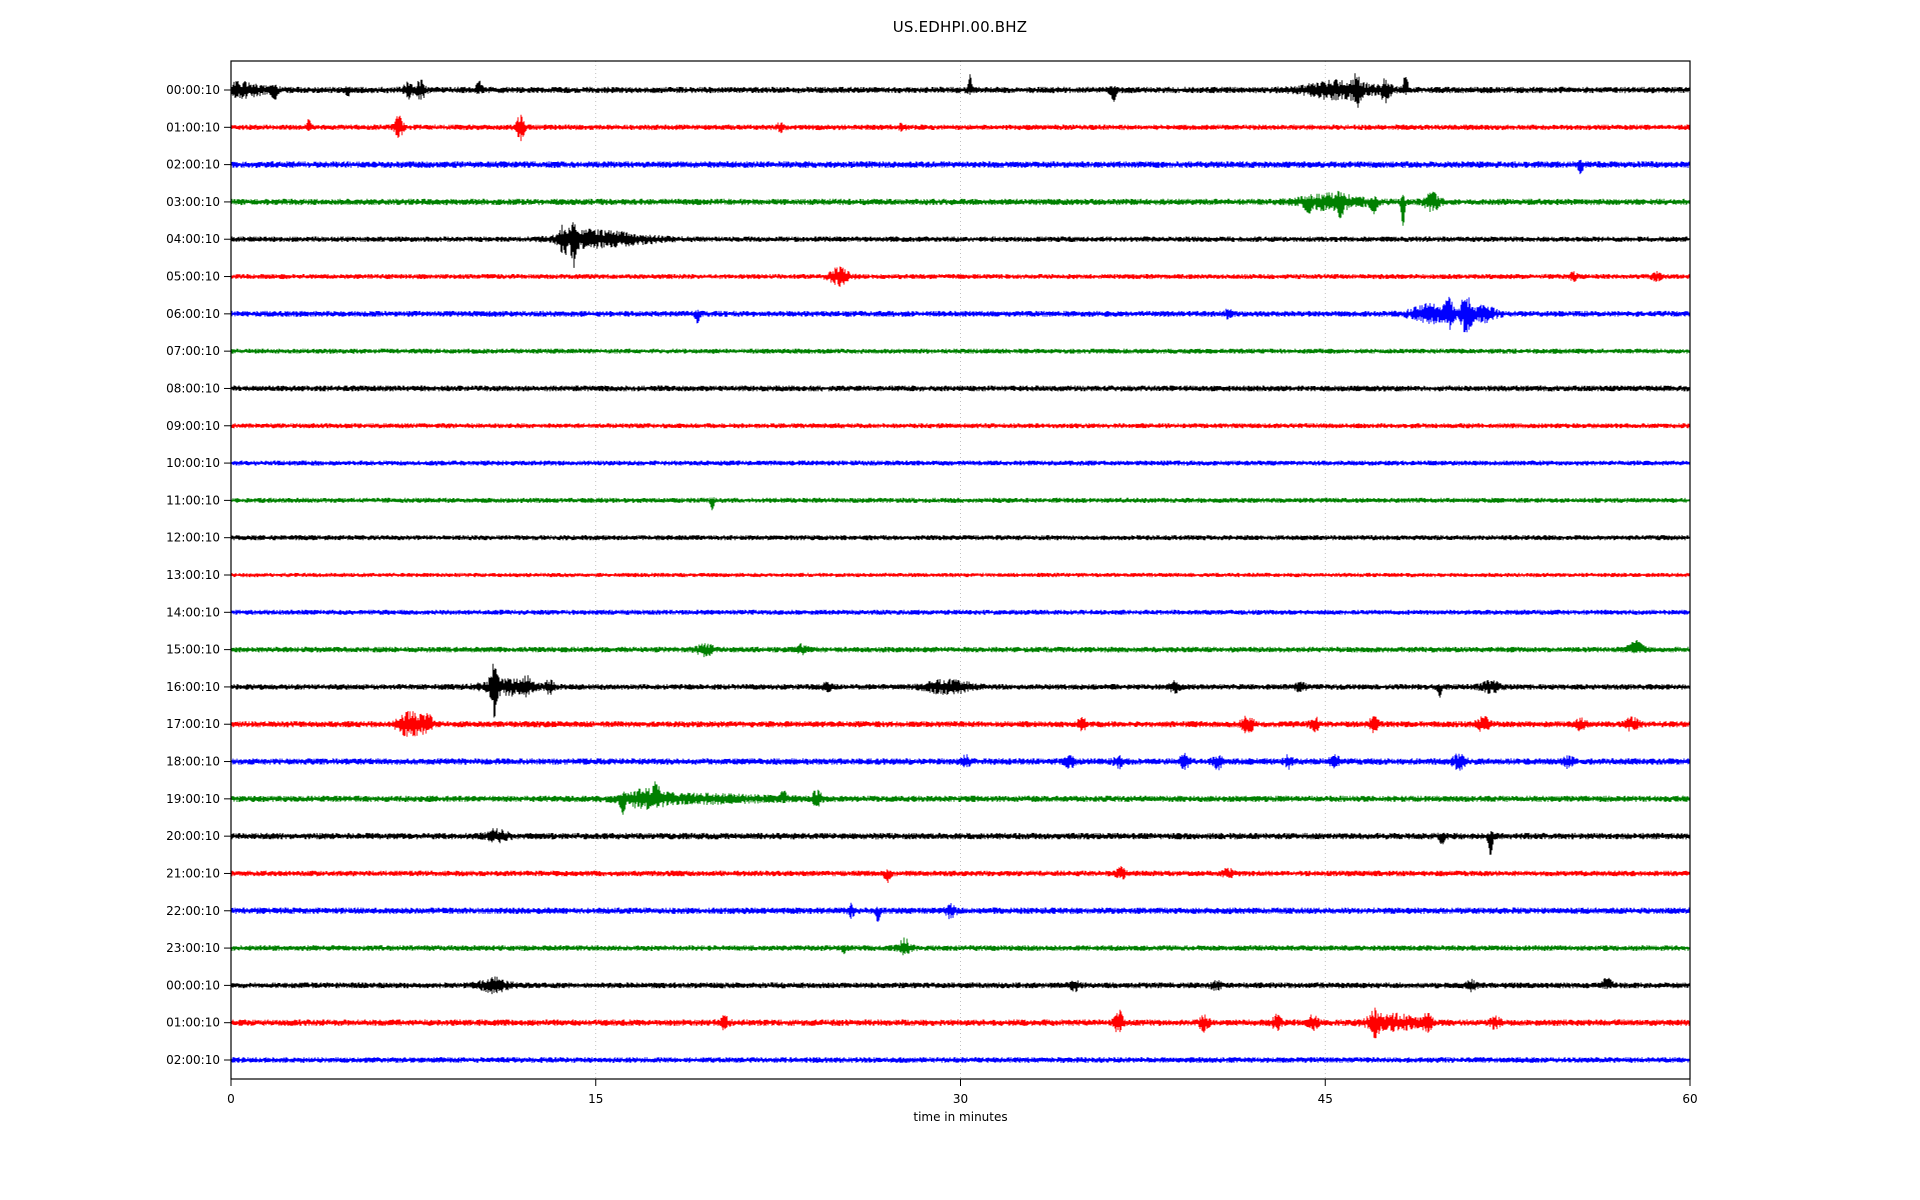 The image size is (1920, 1200). I want to click on y-tick-label: 11:00:10, so click(193, 500).